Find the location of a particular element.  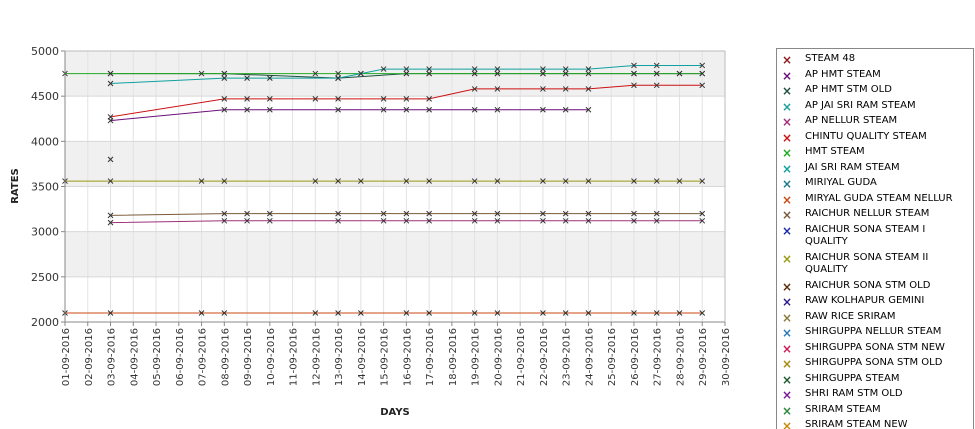

x-tick-label: 25-09-2016 is located at coordinates (612, 357).